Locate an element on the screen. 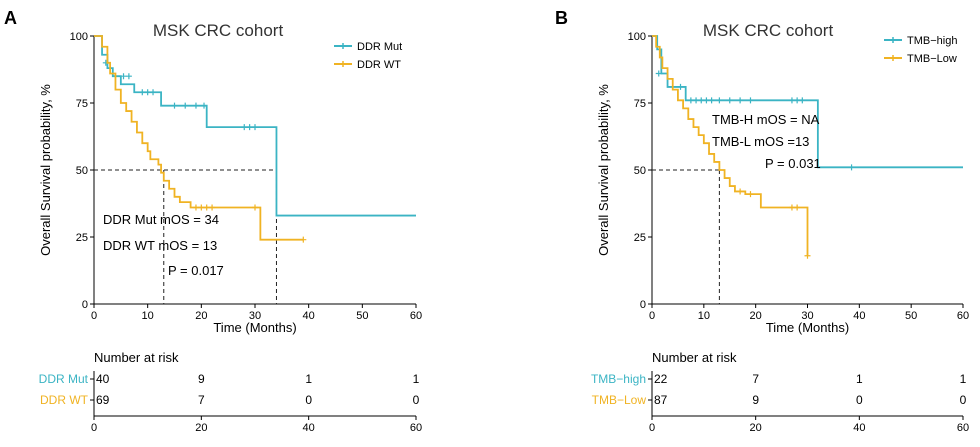  p2-x-tick-label: 40 is located at coordinates (859, 316).